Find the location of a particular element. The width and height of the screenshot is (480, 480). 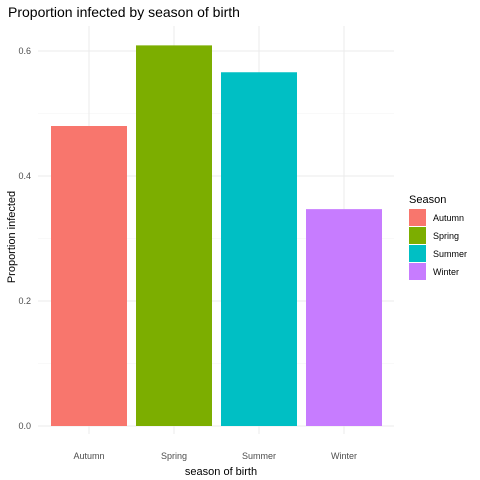

y-tick-labels: 0.0 0.2 0.4 0.6 is located at coordinates (24, 238).